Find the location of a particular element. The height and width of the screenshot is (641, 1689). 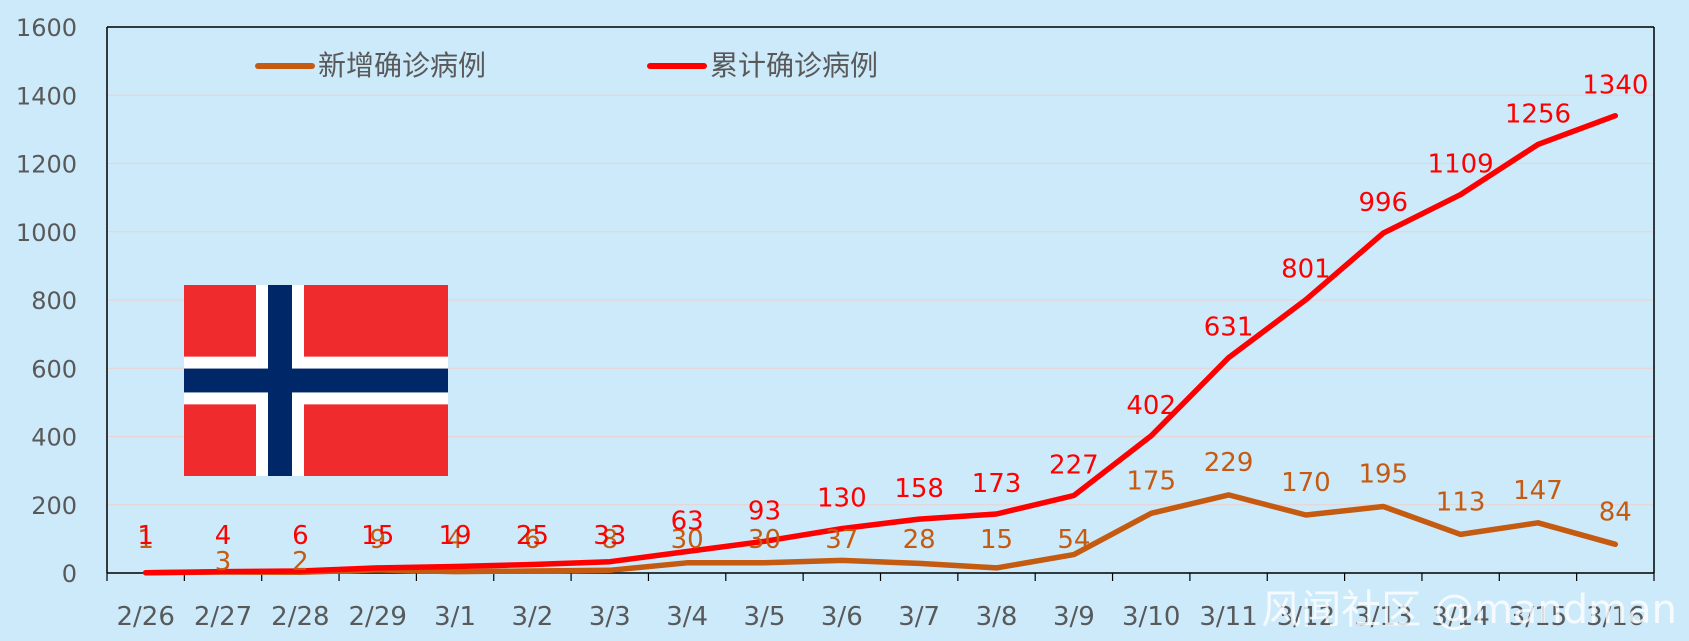

data-label: 175 is located at coordinates (1151, 481).